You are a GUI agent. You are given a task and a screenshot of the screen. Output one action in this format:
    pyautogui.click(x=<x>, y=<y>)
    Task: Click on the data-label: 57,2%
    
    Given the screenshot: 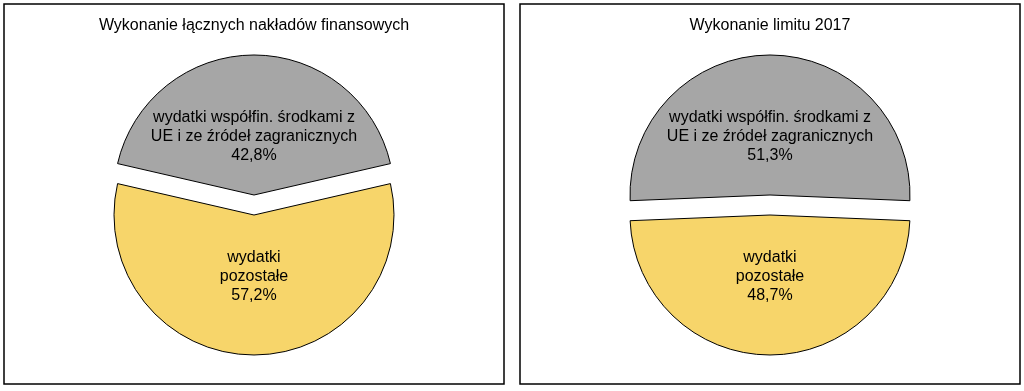 What is the action you would take?
    pyautogui.click(x=254, y=294)
    